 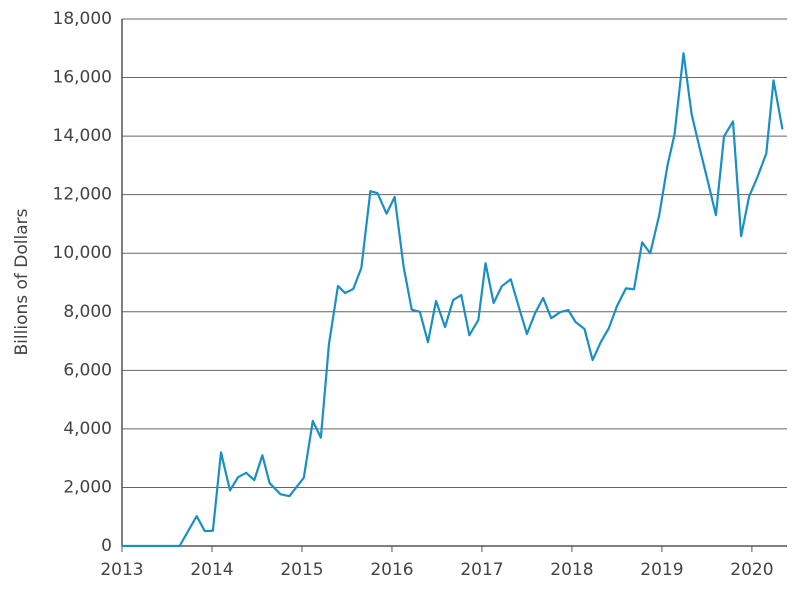 I want to click on x-tick-label: 2017, so click(x=481, y=570).